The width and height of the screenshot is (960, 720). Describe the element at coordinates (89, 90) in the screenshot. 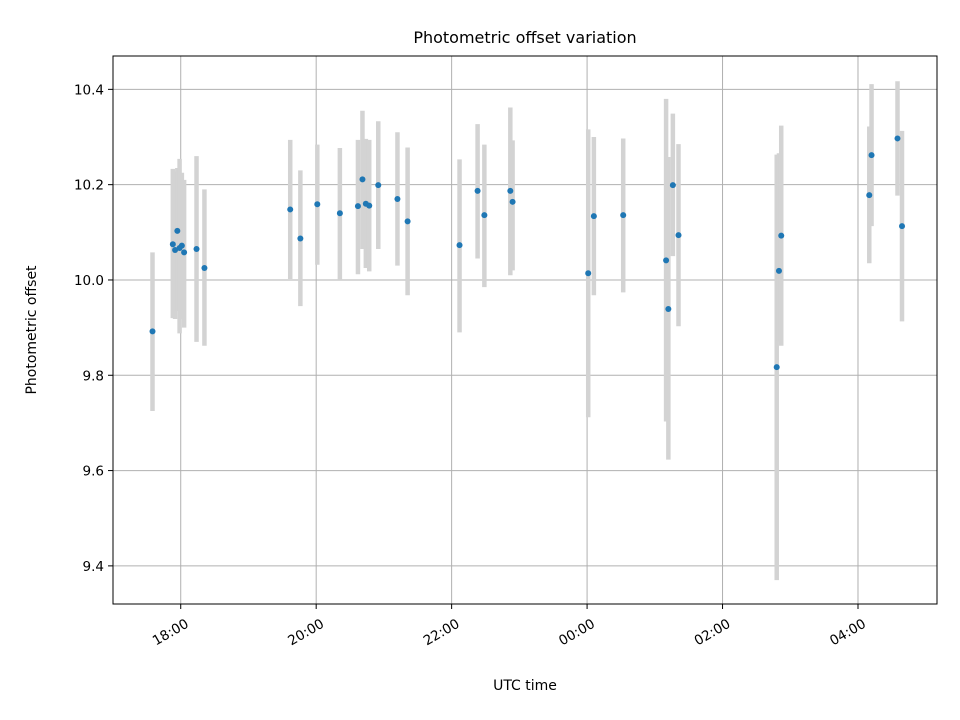

I see `y-tick-label: 10.4` at that location.